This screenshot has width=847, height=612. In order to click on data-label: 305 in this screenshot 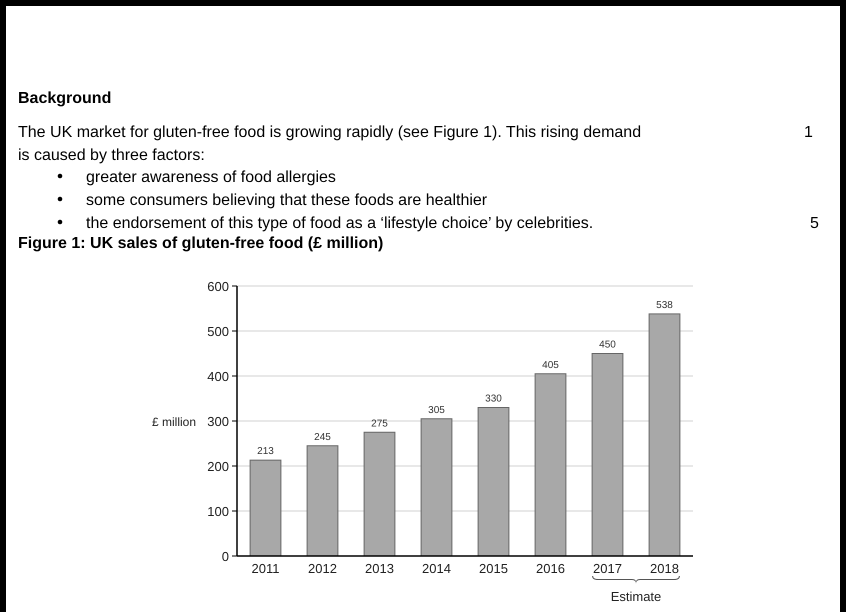, I will do `click(437, 410)`.